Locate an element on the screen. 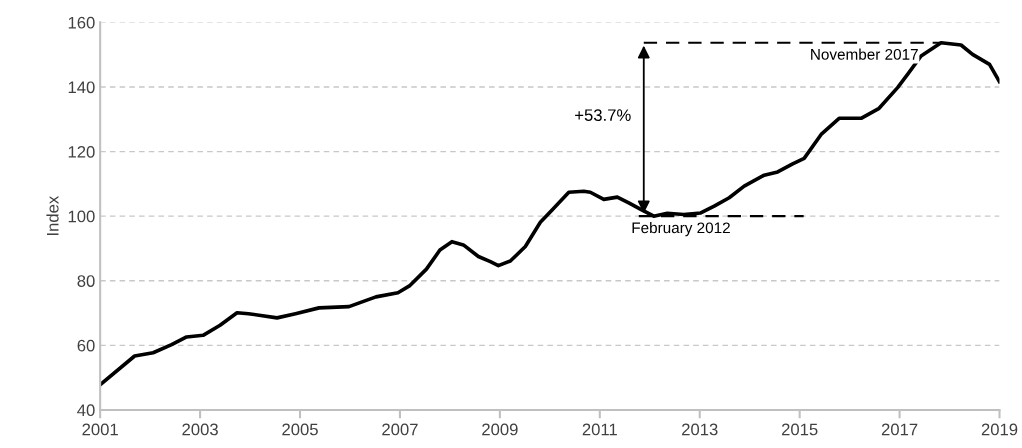 This screenshot has height=448, width=1022. annotation: November 2017 is located at coordinates (864, 54).